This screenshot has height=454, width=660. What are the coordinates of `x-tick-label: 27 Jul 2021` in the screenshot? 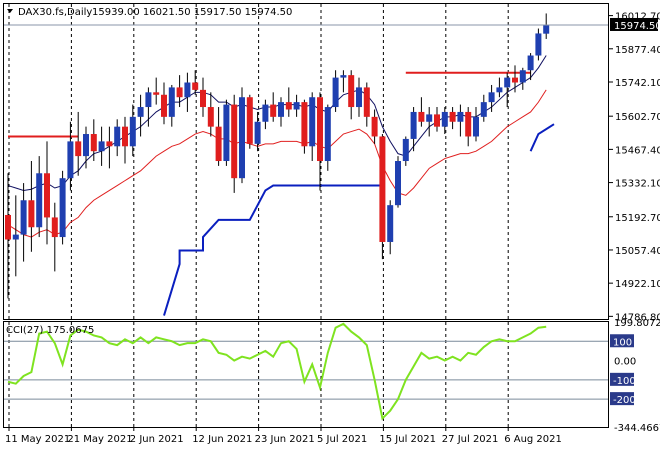 It's located at (470, 439).